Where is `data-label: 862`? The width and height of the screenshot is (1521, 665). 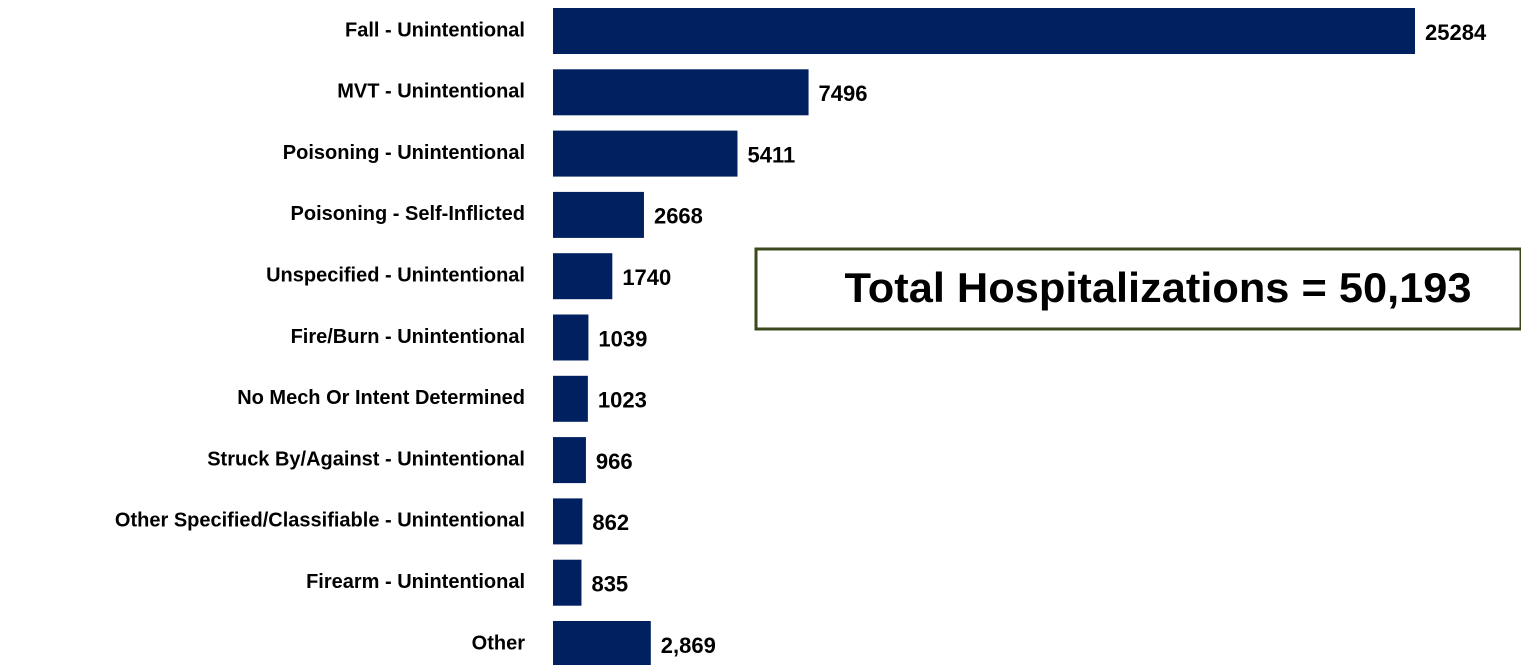 data-label: 862 is located at coordinates (610, 522).